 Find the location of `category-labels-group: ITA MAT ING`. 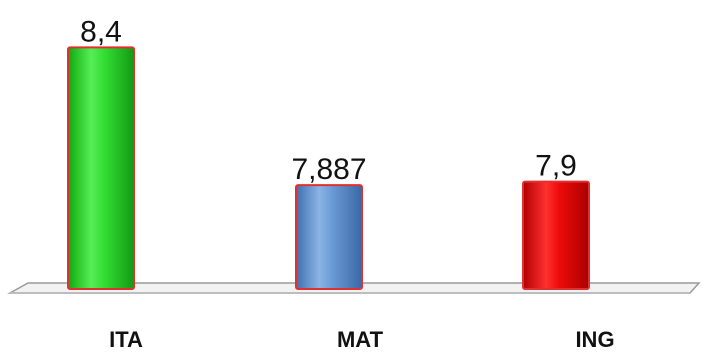

category-labels-group: ITA MAT ING is located at coordinates (361, 339).